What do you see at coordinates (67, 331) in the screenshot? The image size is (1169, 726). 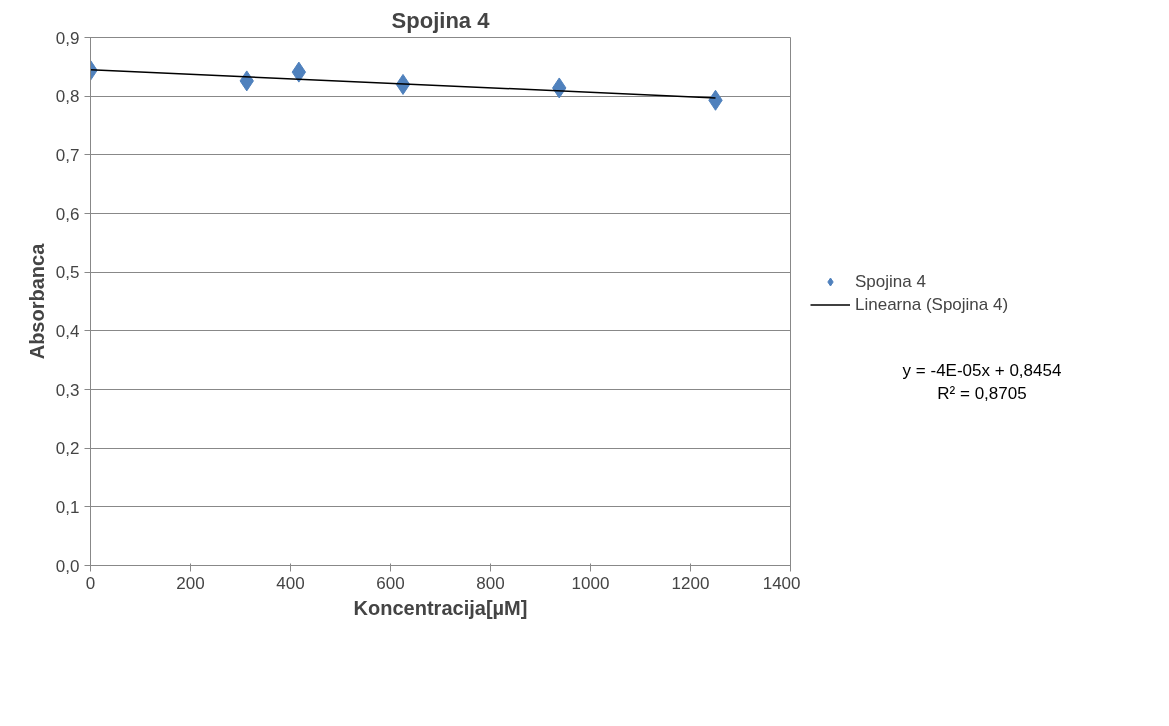 I see `y-tick-label: 0,4` at bounding box center [67, 331].